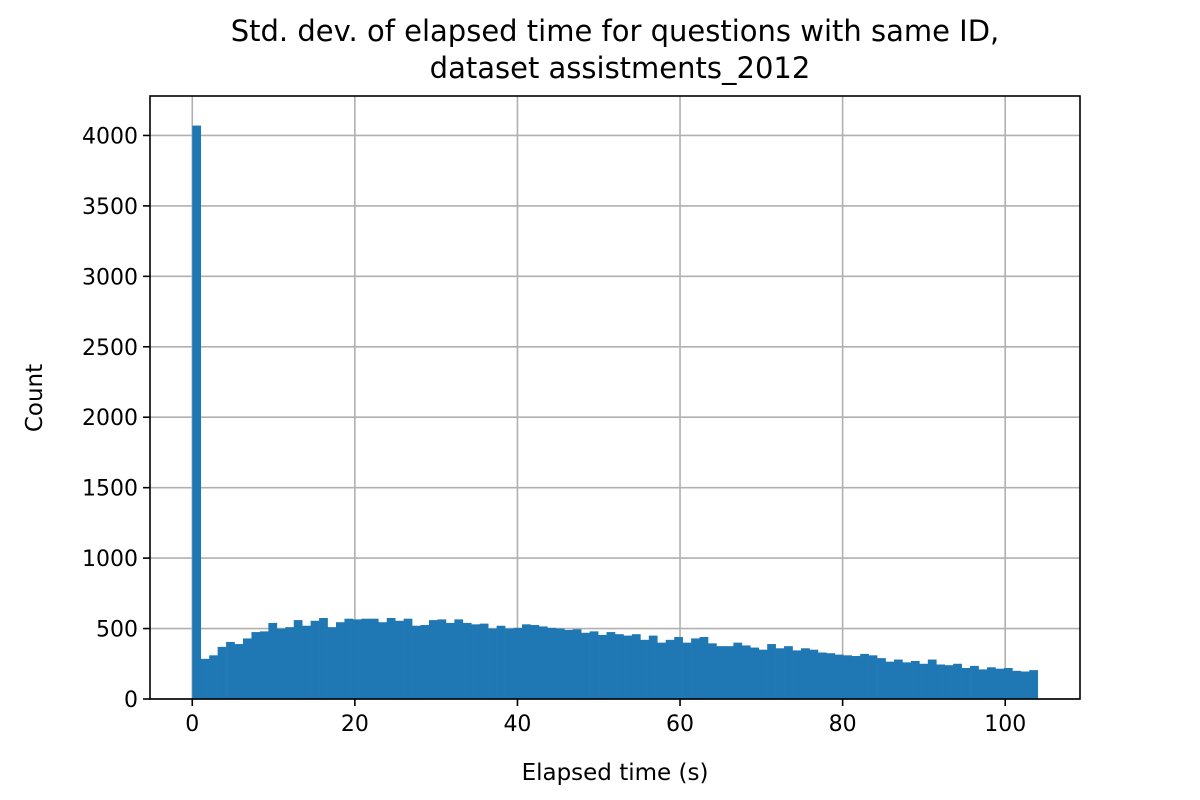  What do you see at coordinates (517, 724) in the screenshot?
I see `x-tick-label: 40` at bounding box center [517, 724].